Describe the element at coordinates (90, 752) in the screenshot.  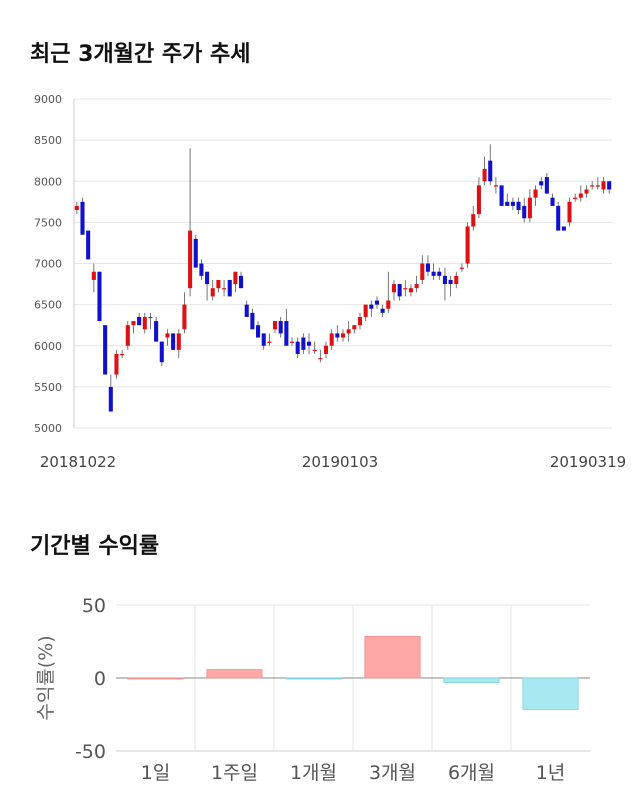
I see `y-tick-label: -50` at that location.